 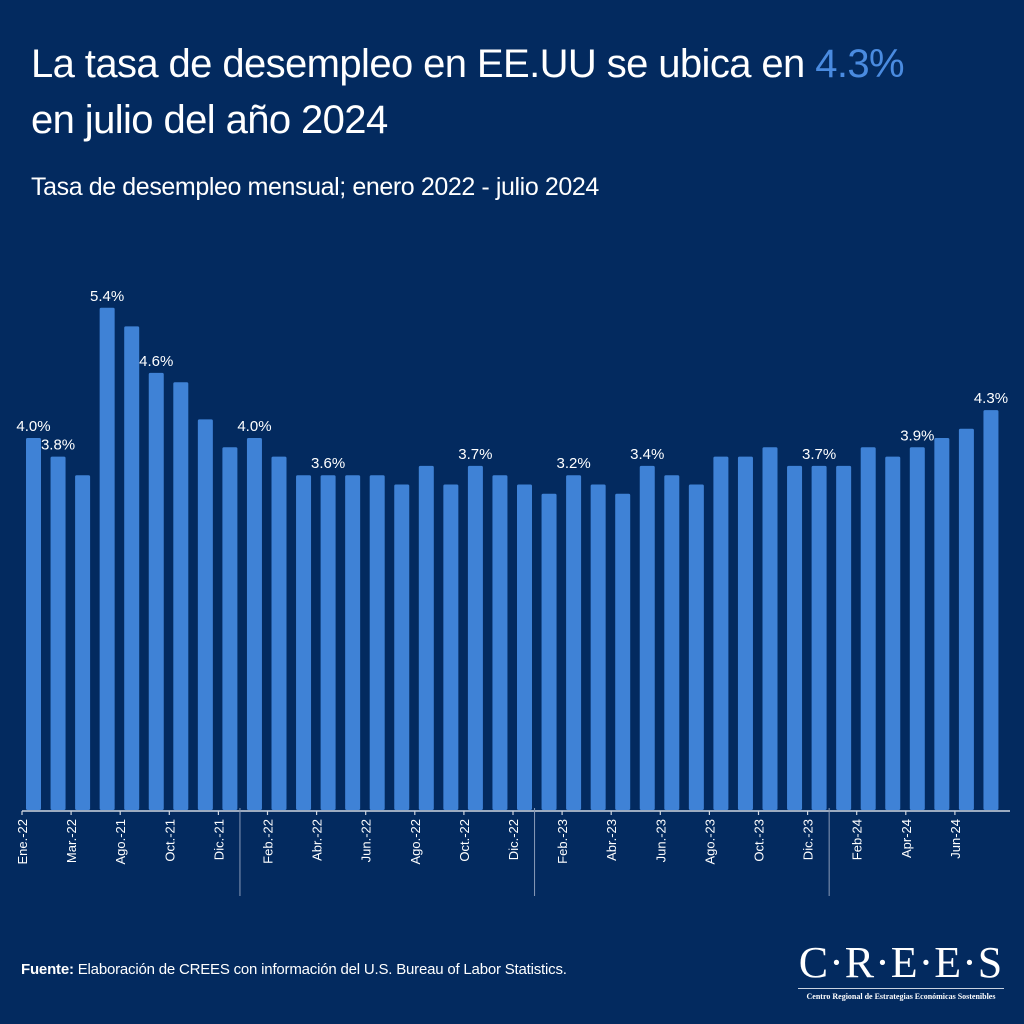 What do you see at coordinates (366, 840) in the screenshot?
I see `x-tick-label: Jun.-22` at bounding box center [366, 840].